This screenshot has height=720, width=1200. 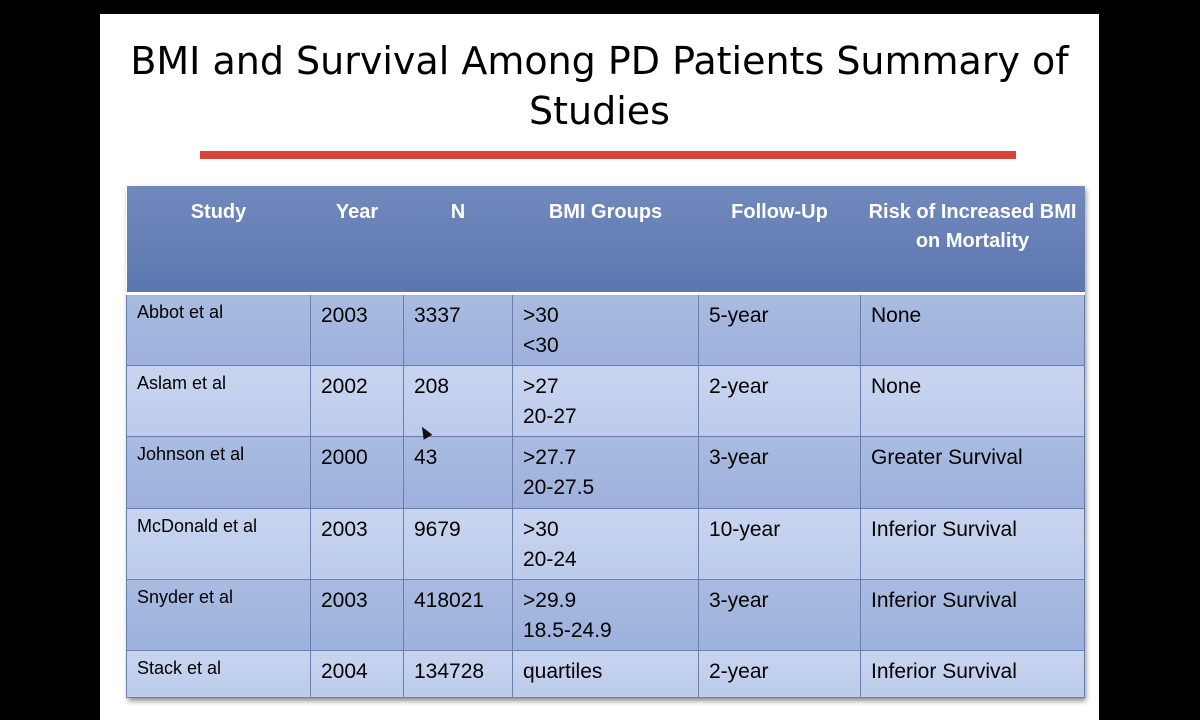 I want to click on n-cell: 418021, so click(x=458, y=614).